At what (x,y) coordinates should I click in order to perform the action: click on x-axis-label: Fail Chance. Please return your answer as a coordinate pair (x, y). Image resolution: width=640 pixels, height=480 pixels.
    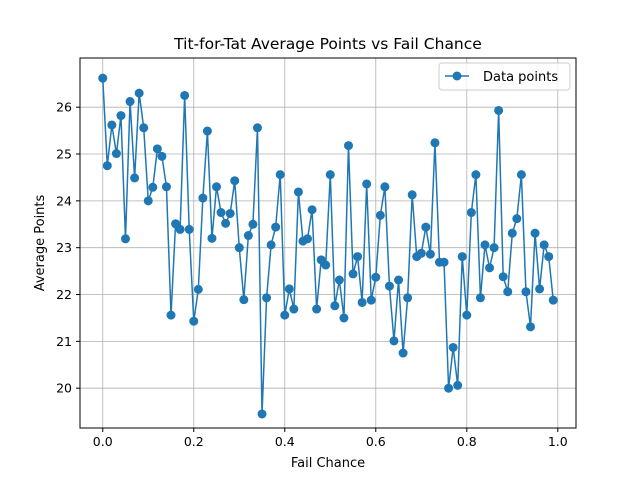
    Looking at the image, I should click on (328, 463).